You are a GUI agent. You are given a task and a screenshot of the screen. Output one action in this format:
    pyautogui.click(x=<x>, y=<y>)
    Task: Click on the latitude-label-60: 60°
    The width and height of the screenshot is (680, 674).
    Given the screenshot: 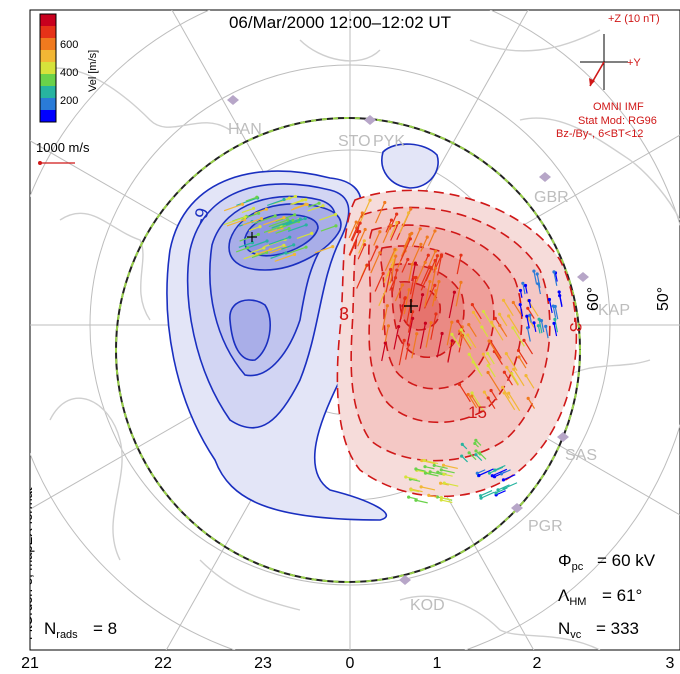 What is the action you would take?
    pyautogui.click(x=593, y=299)
    